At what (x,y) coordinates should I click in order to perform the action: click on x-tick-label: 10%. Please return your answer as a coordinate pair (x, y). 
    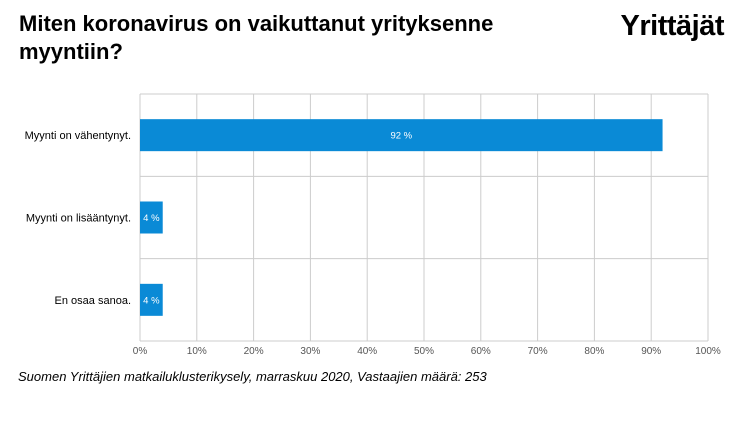
    Looking at the image, I should click on (197, 351).